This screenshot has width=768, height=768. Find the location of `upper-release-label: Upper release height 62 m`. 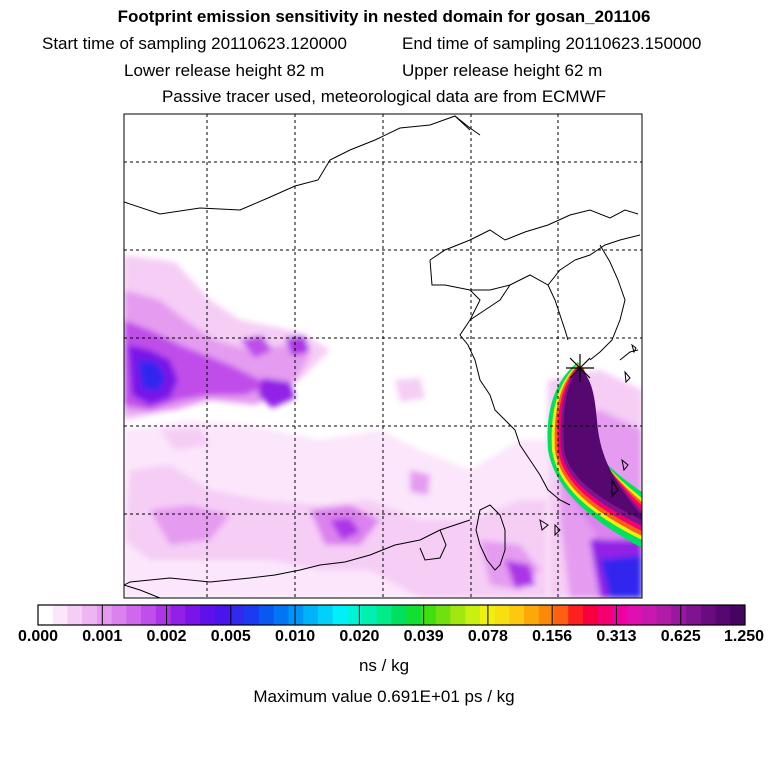

upper-release-label: Upper release height 62 m is located at coordinates (502, 70).